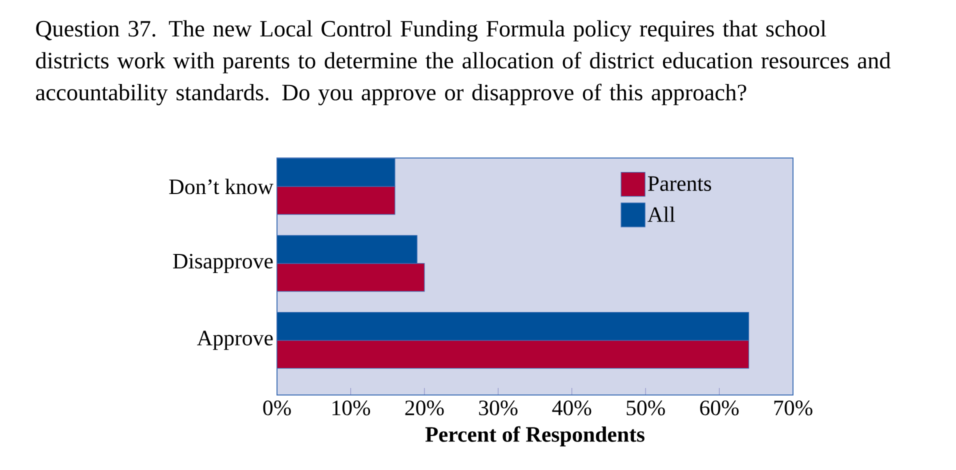  Describe the element at coordinates (351, 408) in the screenshot. I see `x-tick-label: 10%` at that location.